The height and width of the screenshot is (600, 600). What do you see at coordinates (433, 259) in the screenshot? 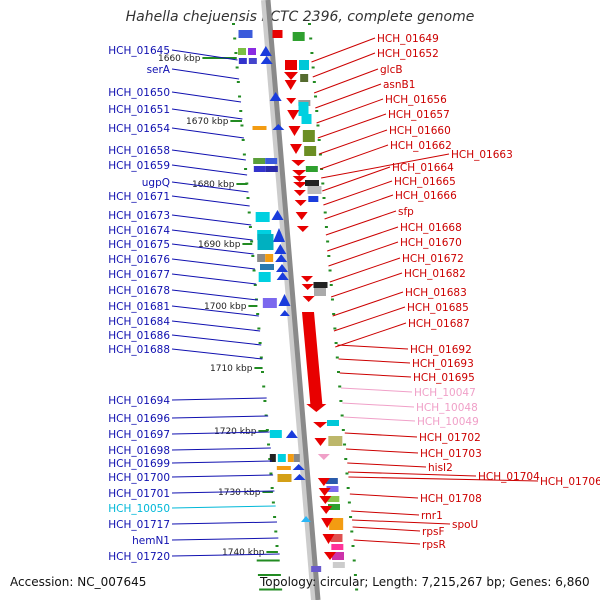
I see `right-gene-label: HCH_01672` at bounding box center [433, 259].